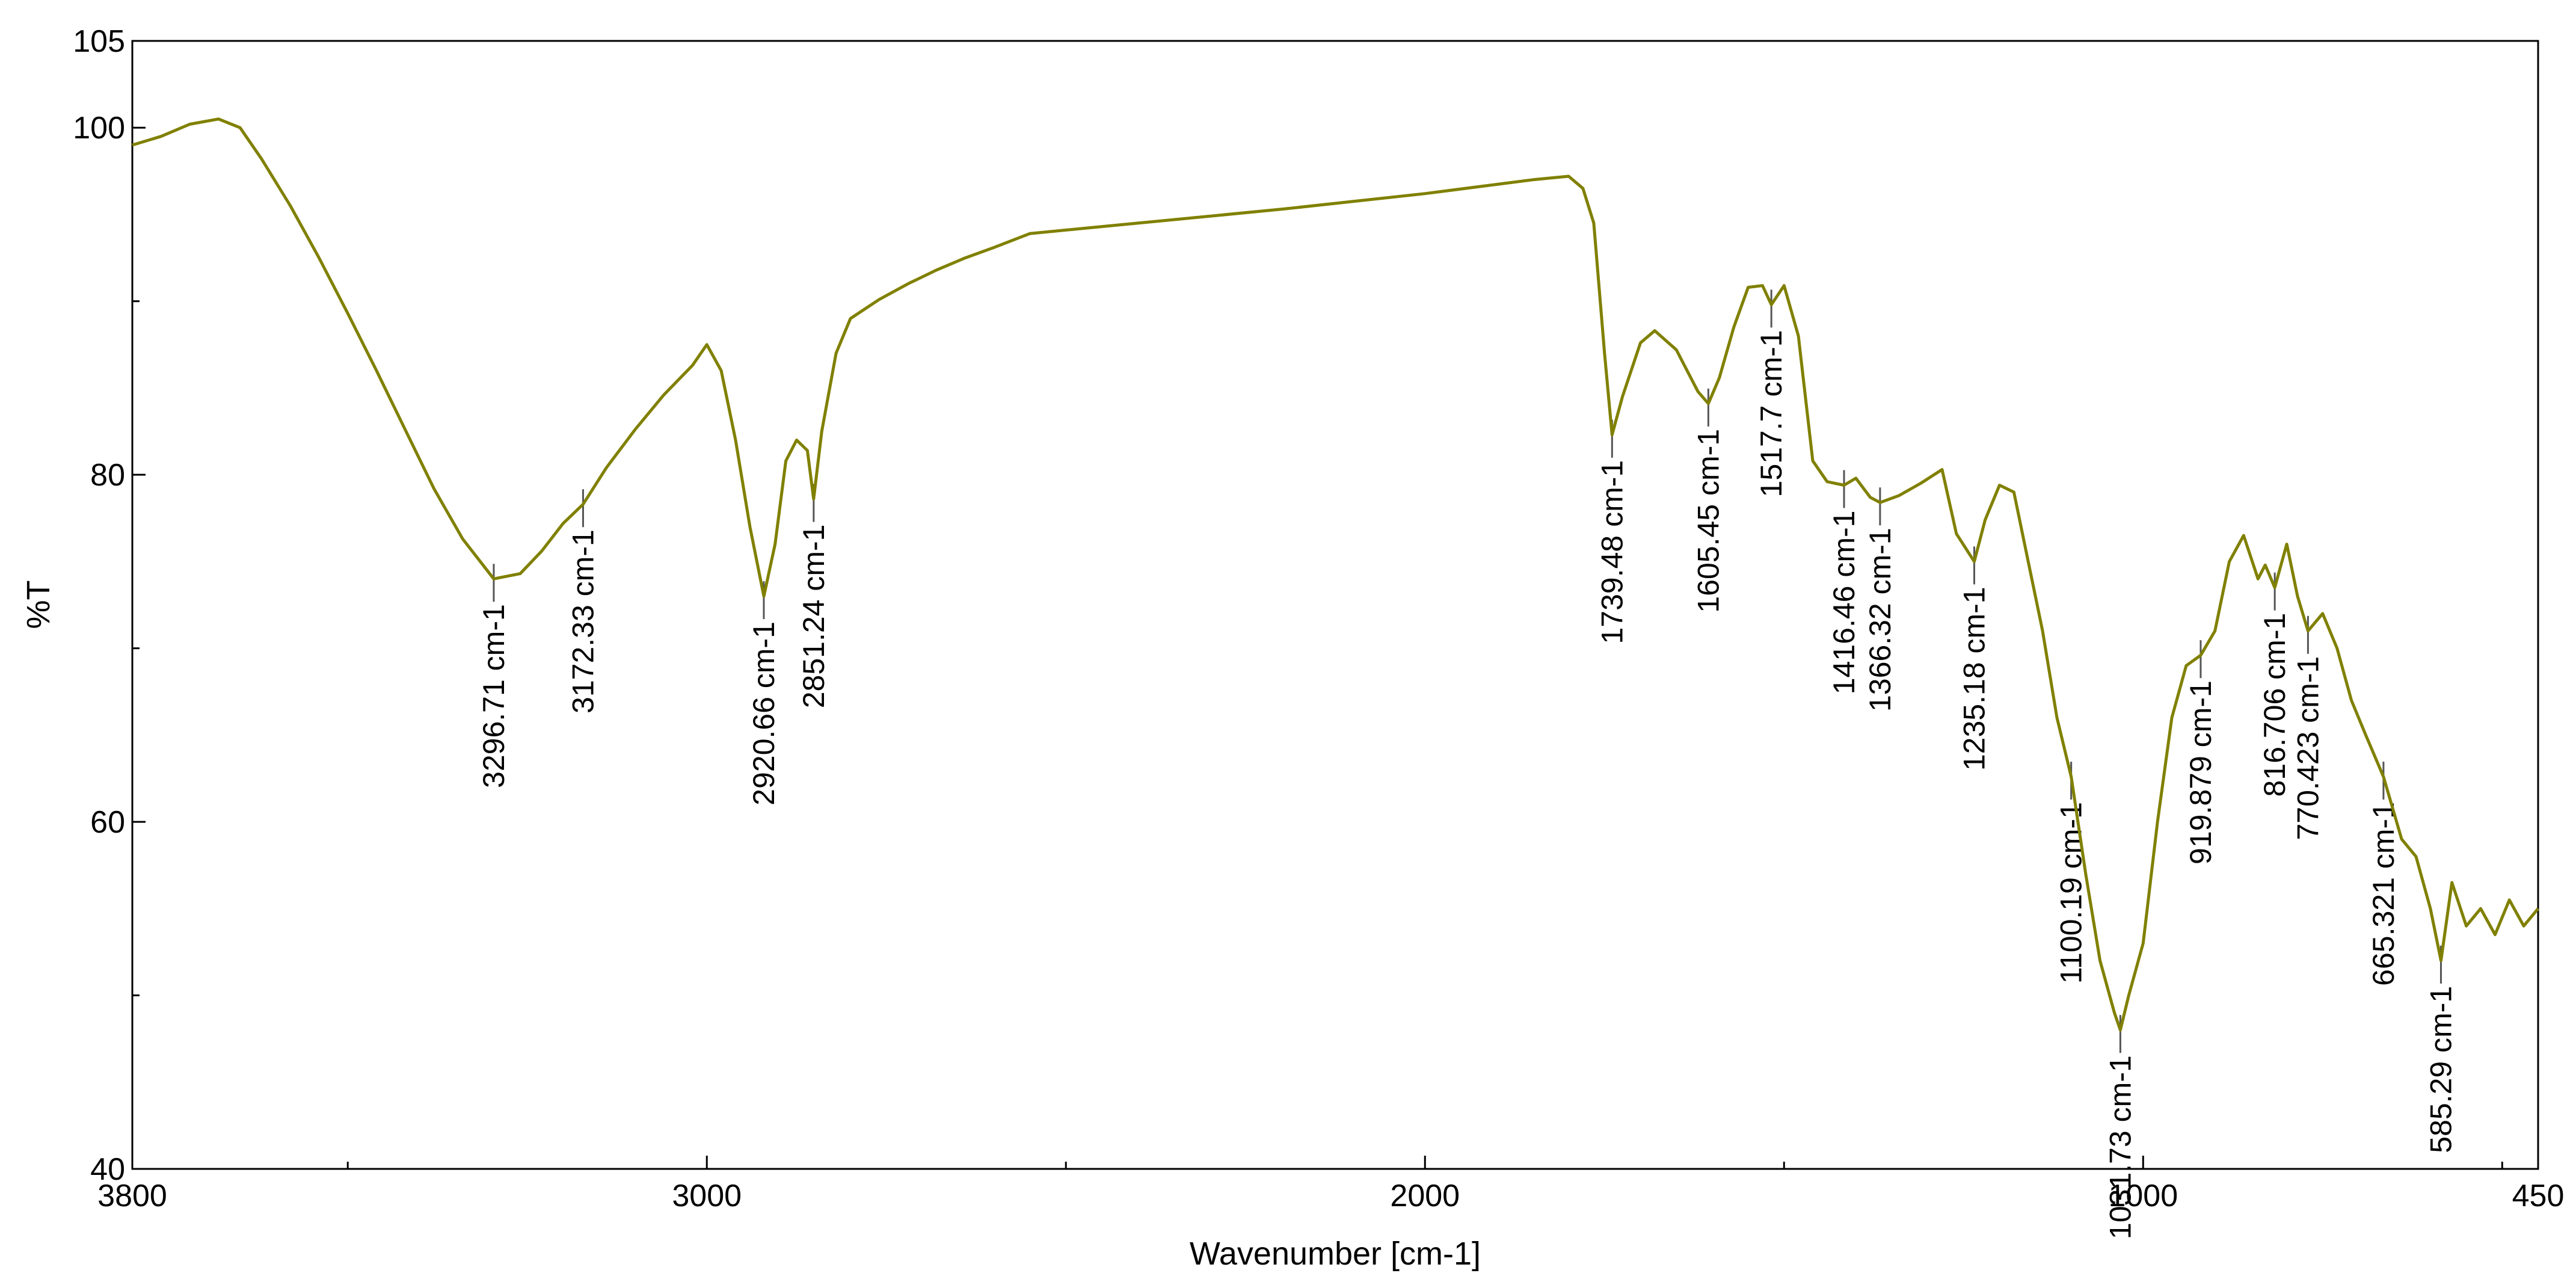 This screenshot has width=2576, height=1282. What do you see at coordinates (107, 475) in the screenshot?
I see `y-tick-label: 80` at bounding box center [107, 475].